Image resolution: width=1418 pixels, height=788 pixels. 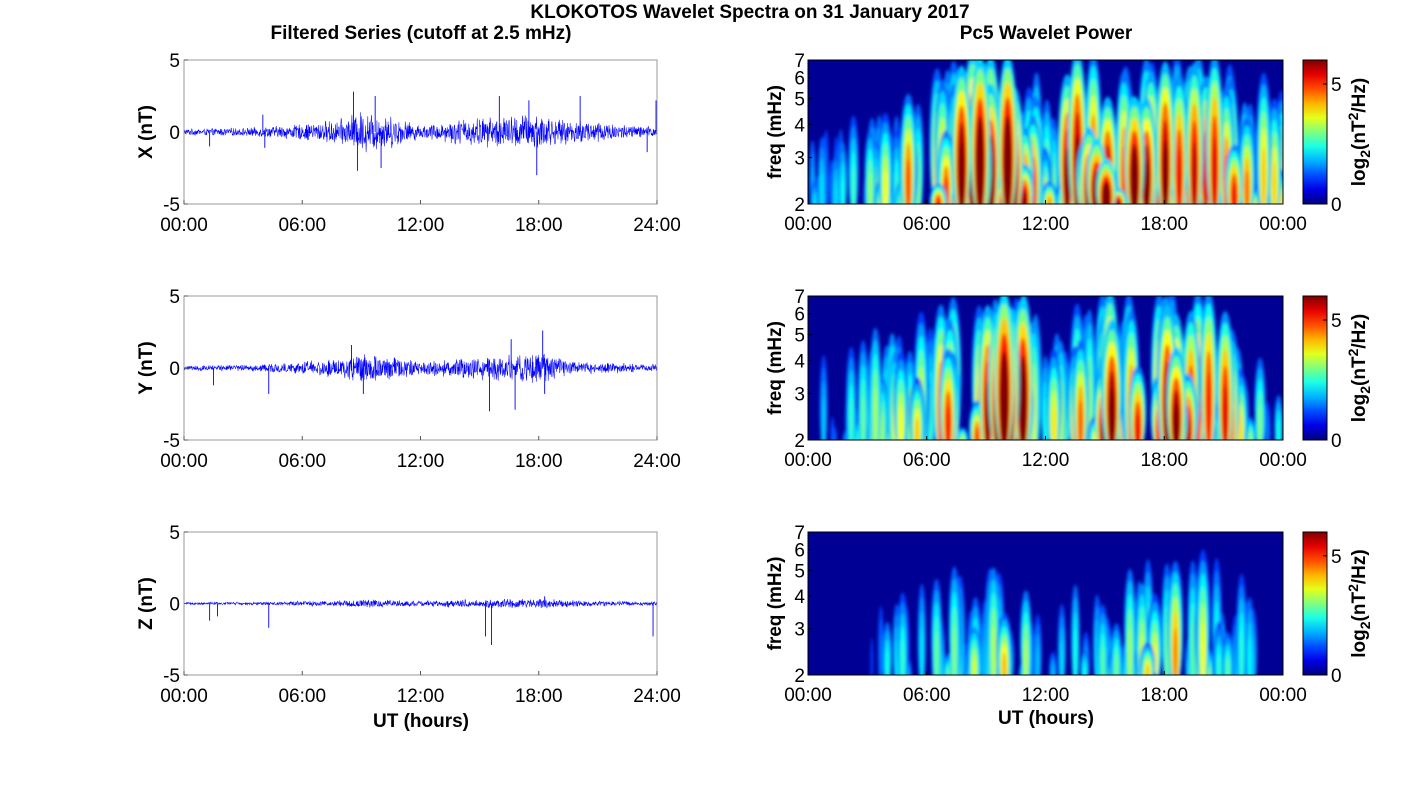 What do you see at coordinates (799, 441) in the screenshot?
I see `y-tick-label: 2` at bounding box center [799, 441].